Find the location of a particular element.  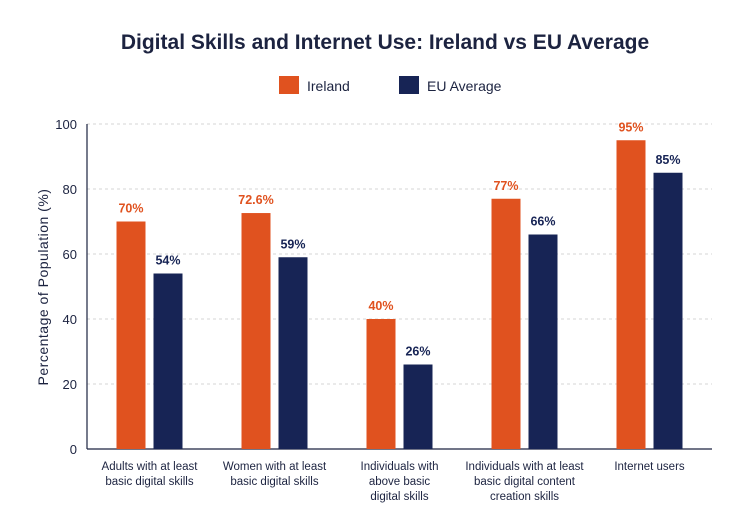

y-tick-label: 0 is located at coordinates (73, 449).